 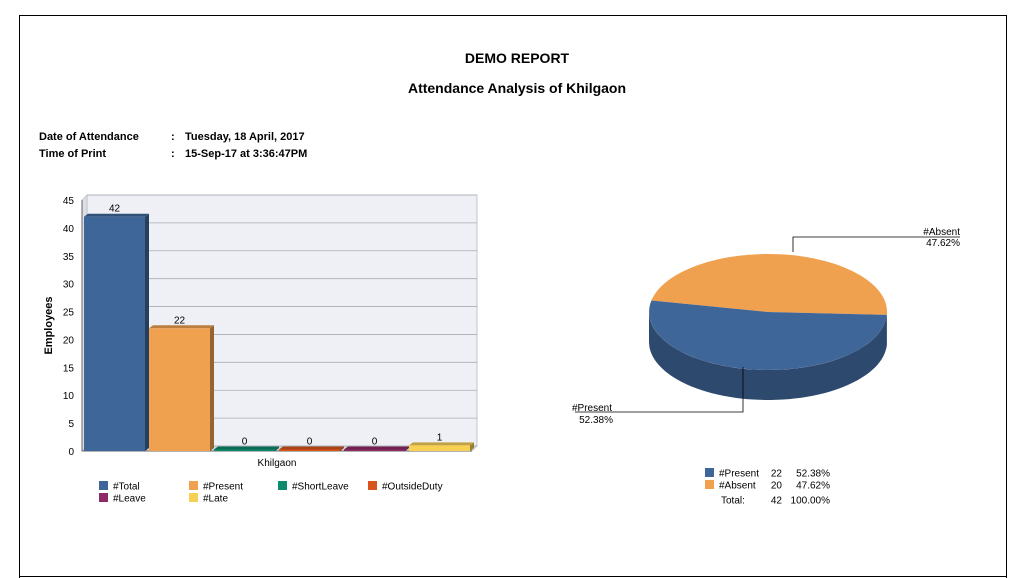 I want to click on bar-top-leave, so click(x=376, y=448).